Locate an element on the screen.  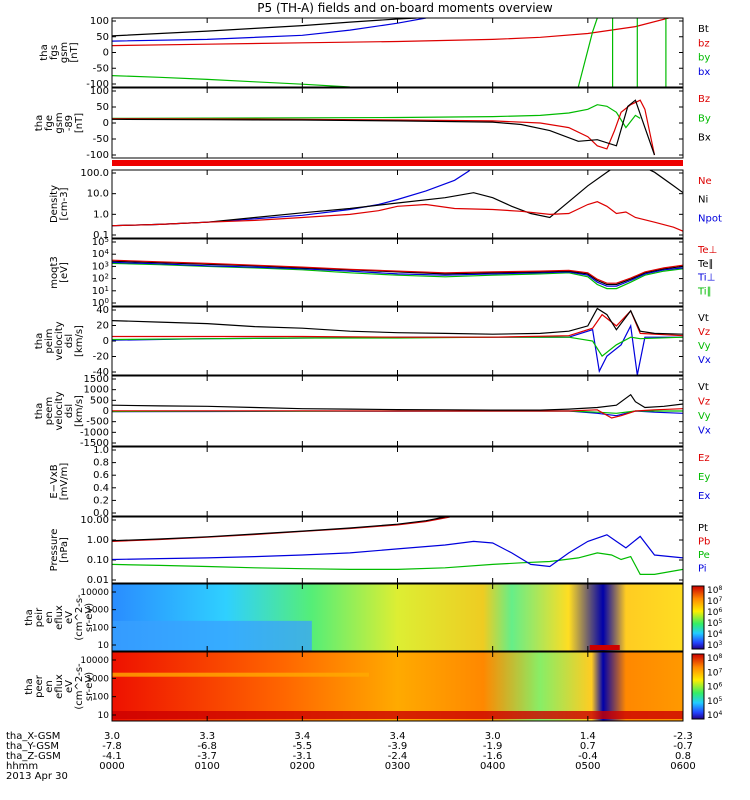
ytick-label: -500 is located at coordinates (97, 422).